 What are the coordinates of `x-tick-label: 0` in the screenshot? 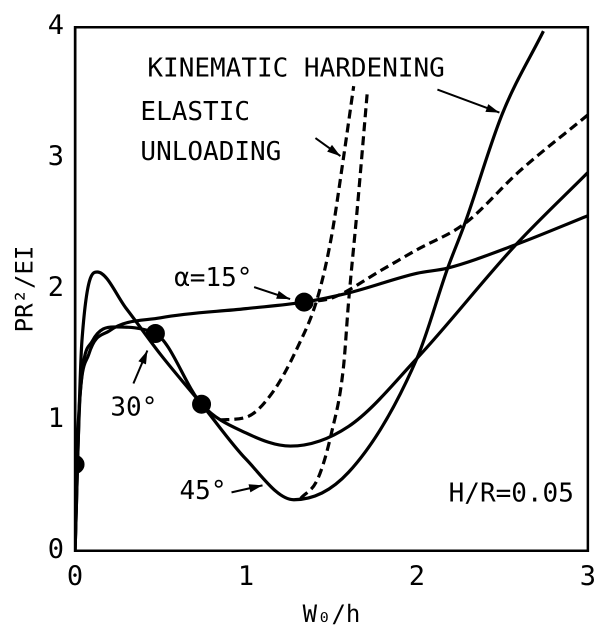 It's located at (75, 576).